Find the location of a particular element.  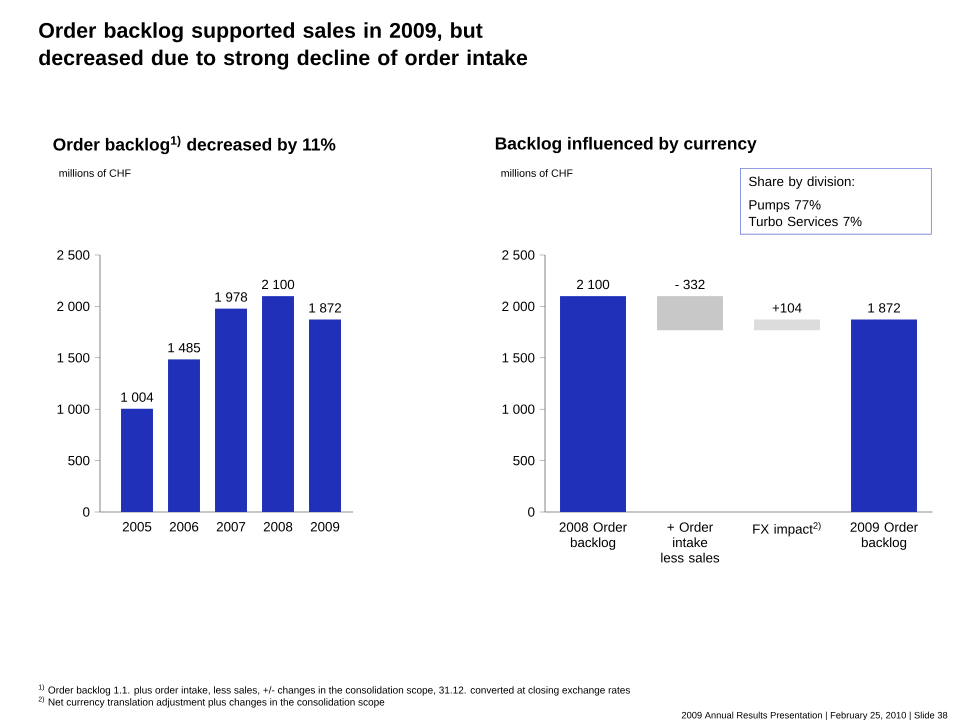

x-tick-label: 2009 is located at coordinates (325, 527).